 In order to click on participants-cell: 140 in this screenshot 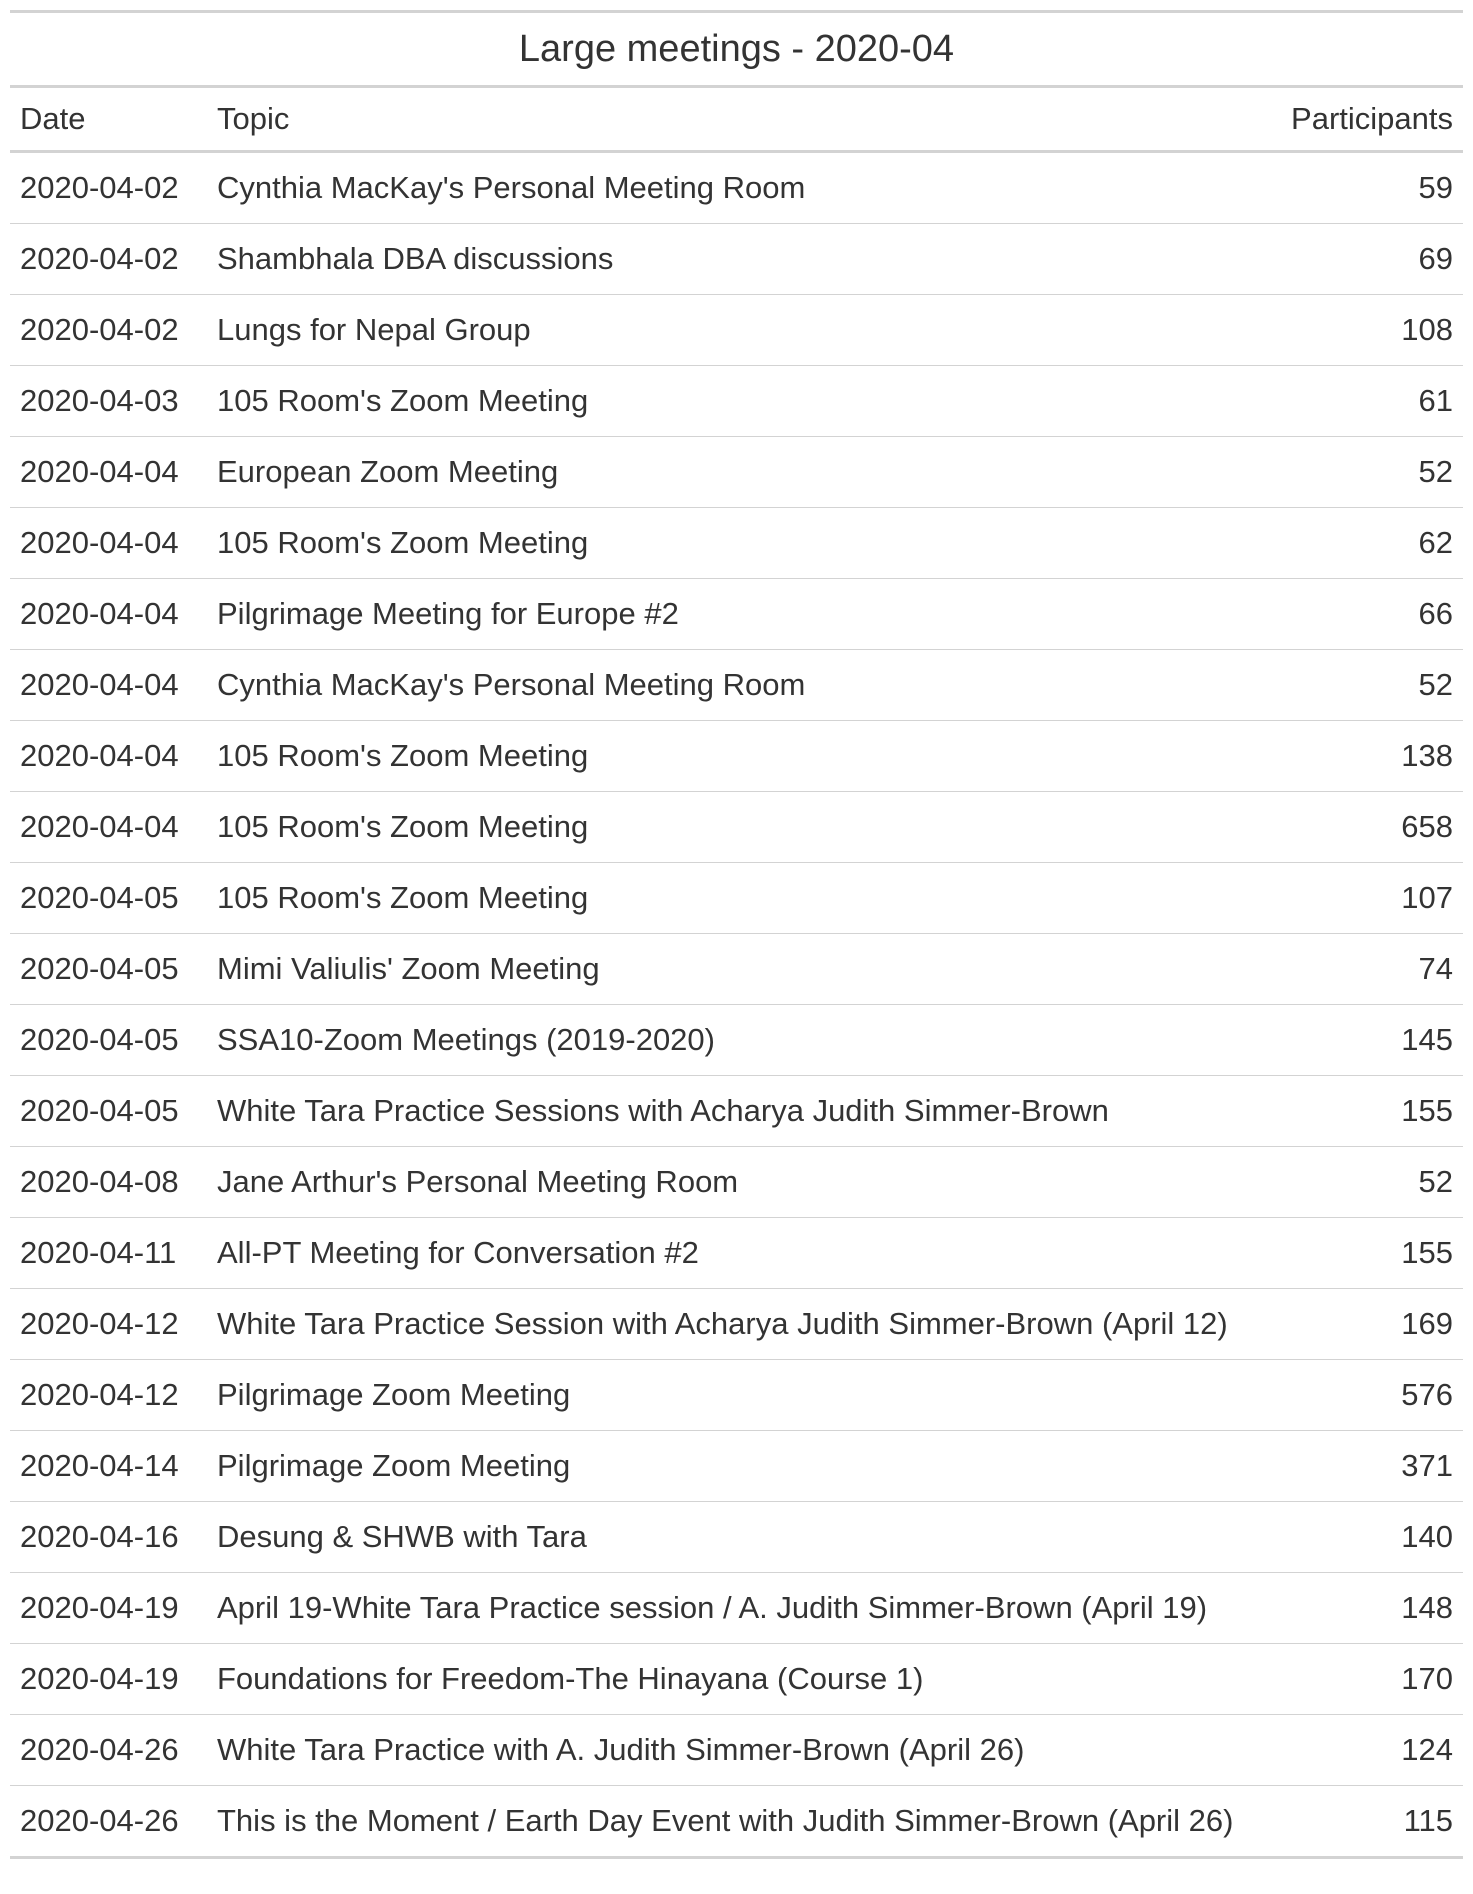, I will do `click(1367, 1537)`.